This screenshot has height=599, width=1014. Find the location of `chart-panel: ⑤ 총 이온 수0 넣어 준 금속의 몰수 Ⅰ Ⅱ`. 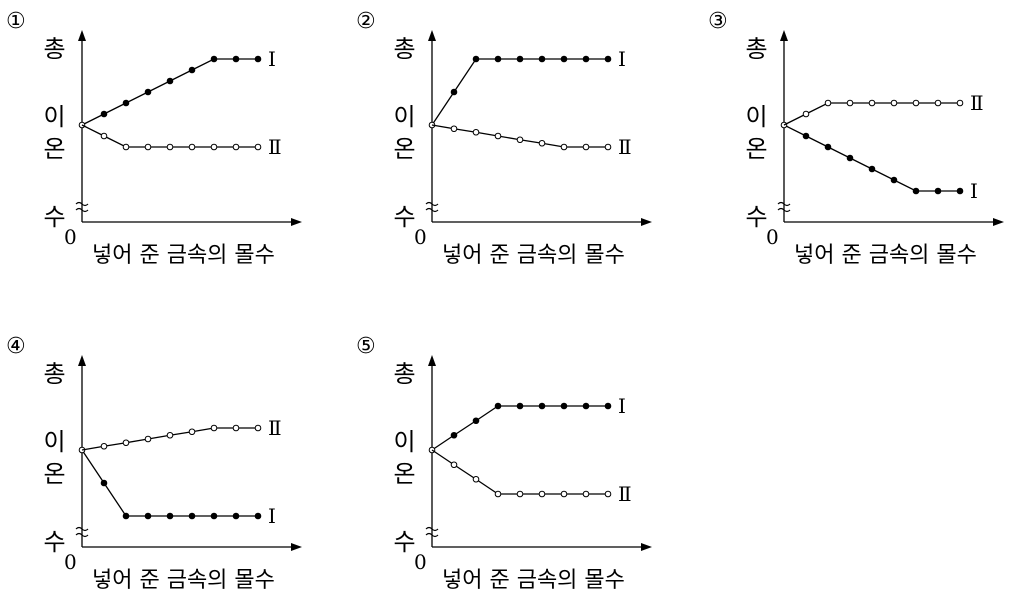

chart-panel: ⑤ 총 이온 수0 넣어 준 금속의 몰수 Ⅰ Ⅱ is located at coordinates (504, 463).